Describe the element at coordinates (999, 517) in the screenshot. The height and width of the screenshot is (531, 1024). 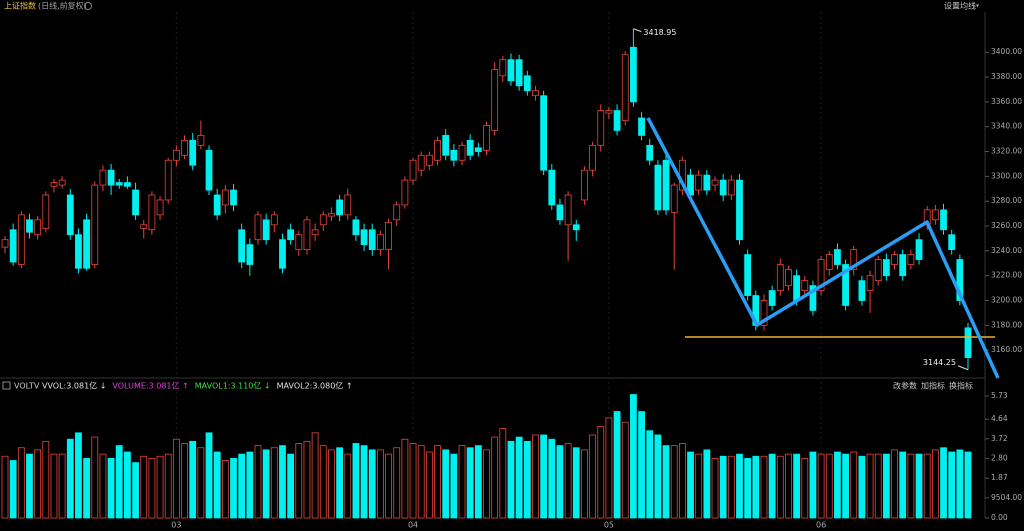
I see `y-tick-label: 0.00` at that location.